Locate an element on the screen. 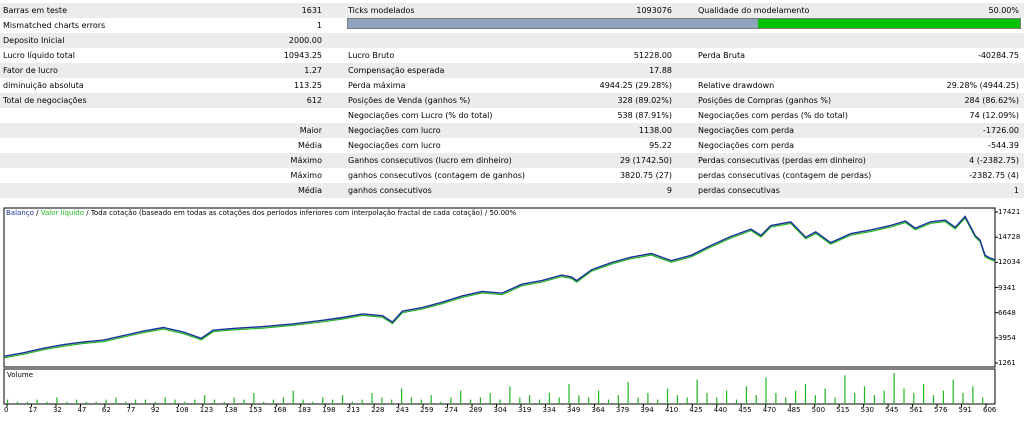 The width and height of the screenshot is (1024, 431). x-tick-label: 470 is located at coordinates (769, 410).